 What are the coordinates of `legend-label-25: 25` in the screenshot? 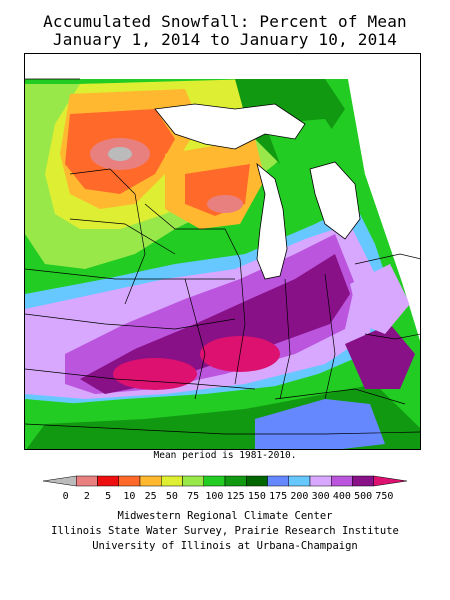 It's located at (151, 496).